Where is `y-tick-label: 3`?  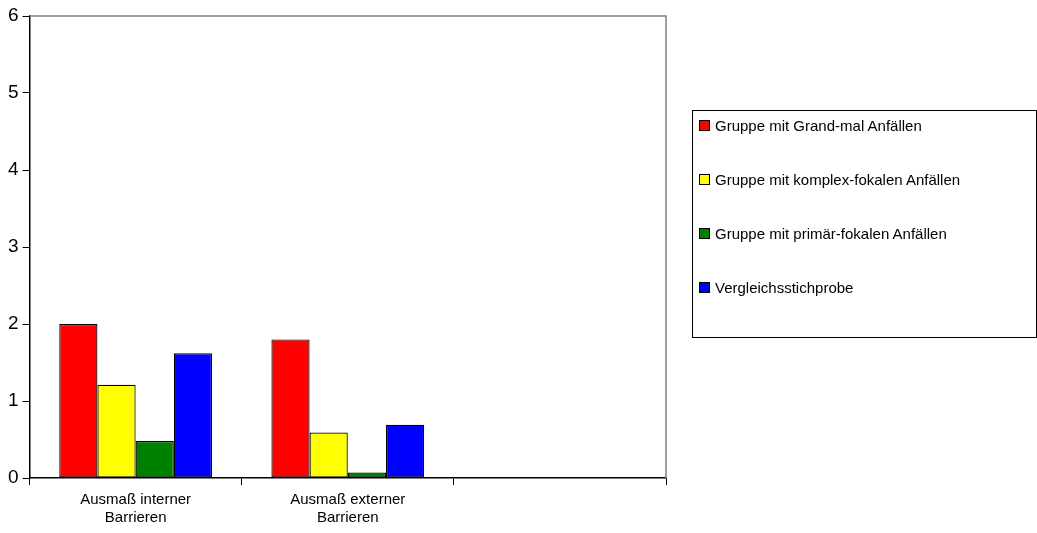
y-tick-label: 3 is located at coordinates (13, 246).